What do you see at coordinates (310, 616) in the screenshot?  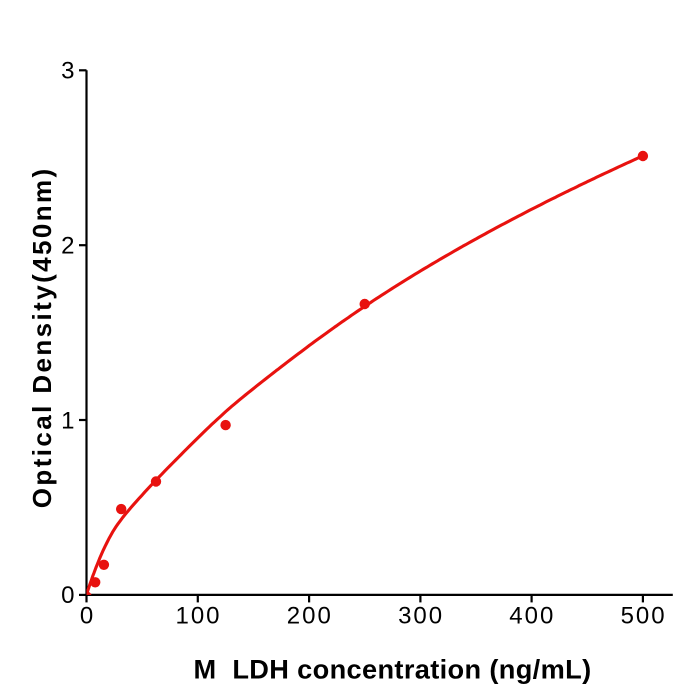 I see `svg-text: 200` at bounding box center [310, 616].